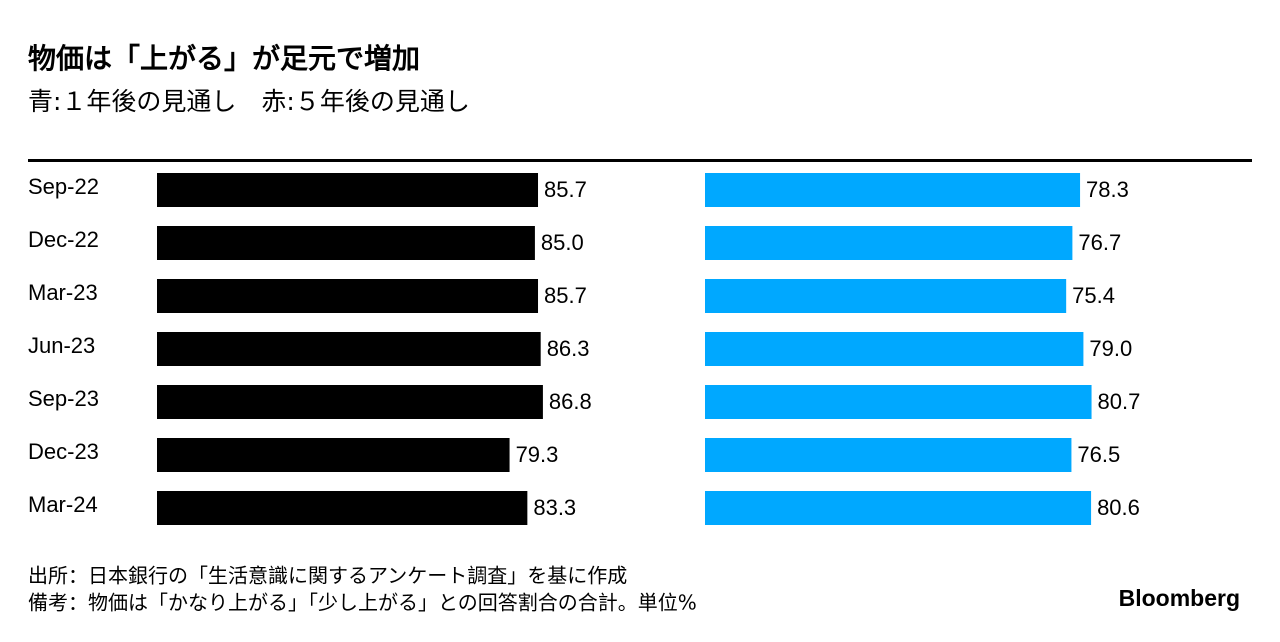 The width and height of the screenshot is (1280, 642). Describe the element at coordinates (362, 603) in the screenshot. I see `note: 備考：物価は「かなり上がる」「少し上がる」との回答割合の合計。単位%` at that location.